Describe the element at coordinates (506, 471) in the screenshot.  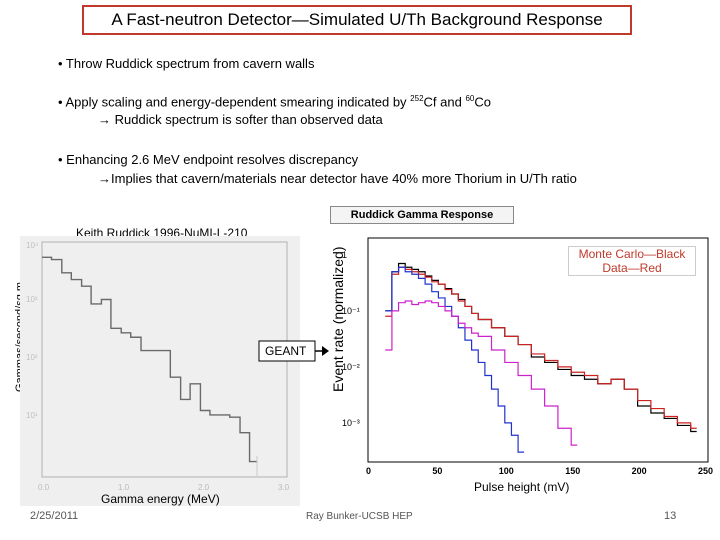
I see `right-xtick: 100` at that location.